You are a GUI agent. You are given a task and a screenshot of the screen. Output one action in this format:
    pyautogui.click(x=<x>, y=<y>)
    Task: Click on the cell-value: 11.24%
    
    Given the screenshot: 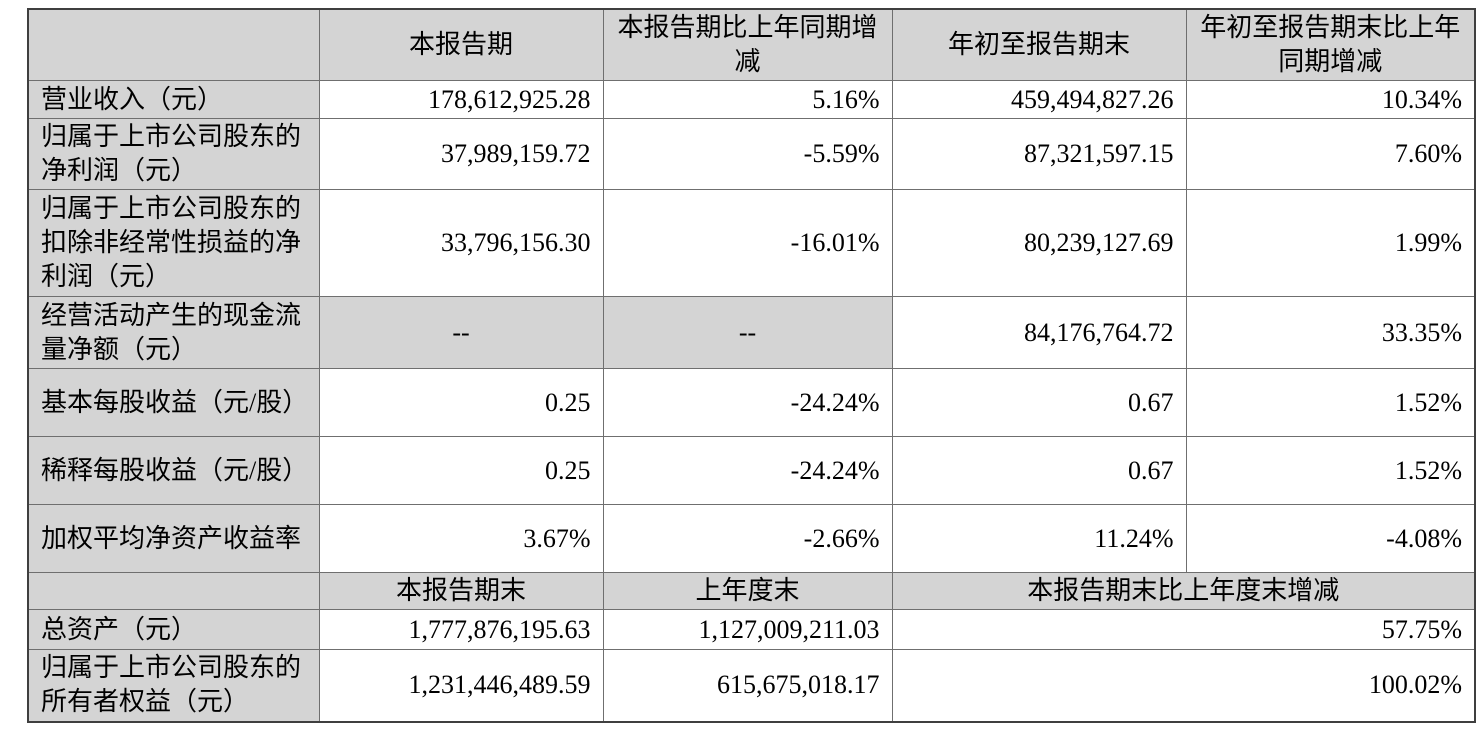 What is the action you would take?
    pyautogui.click(x=1039, y=538)
    